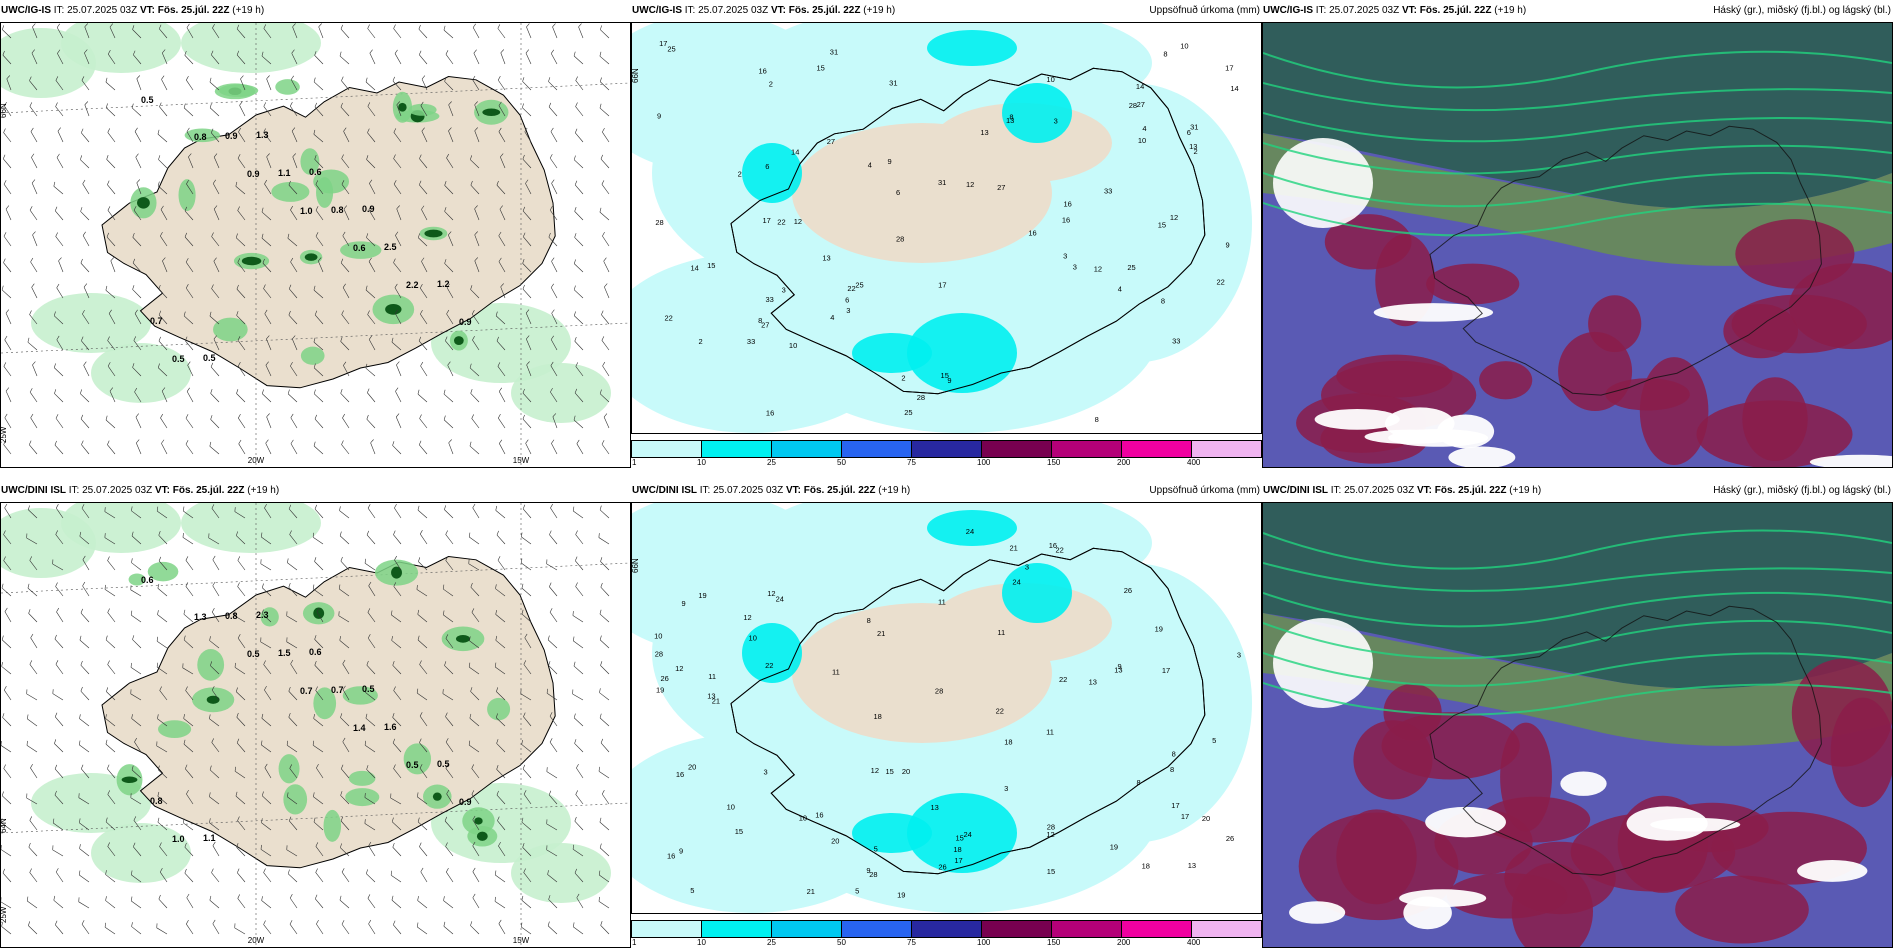 The height and width of the screenshot is (950, 1900). What do you see at coordinates (771, 942) in the screenshot?
I see `legend-label: 25` at bounding box center [771, 942].